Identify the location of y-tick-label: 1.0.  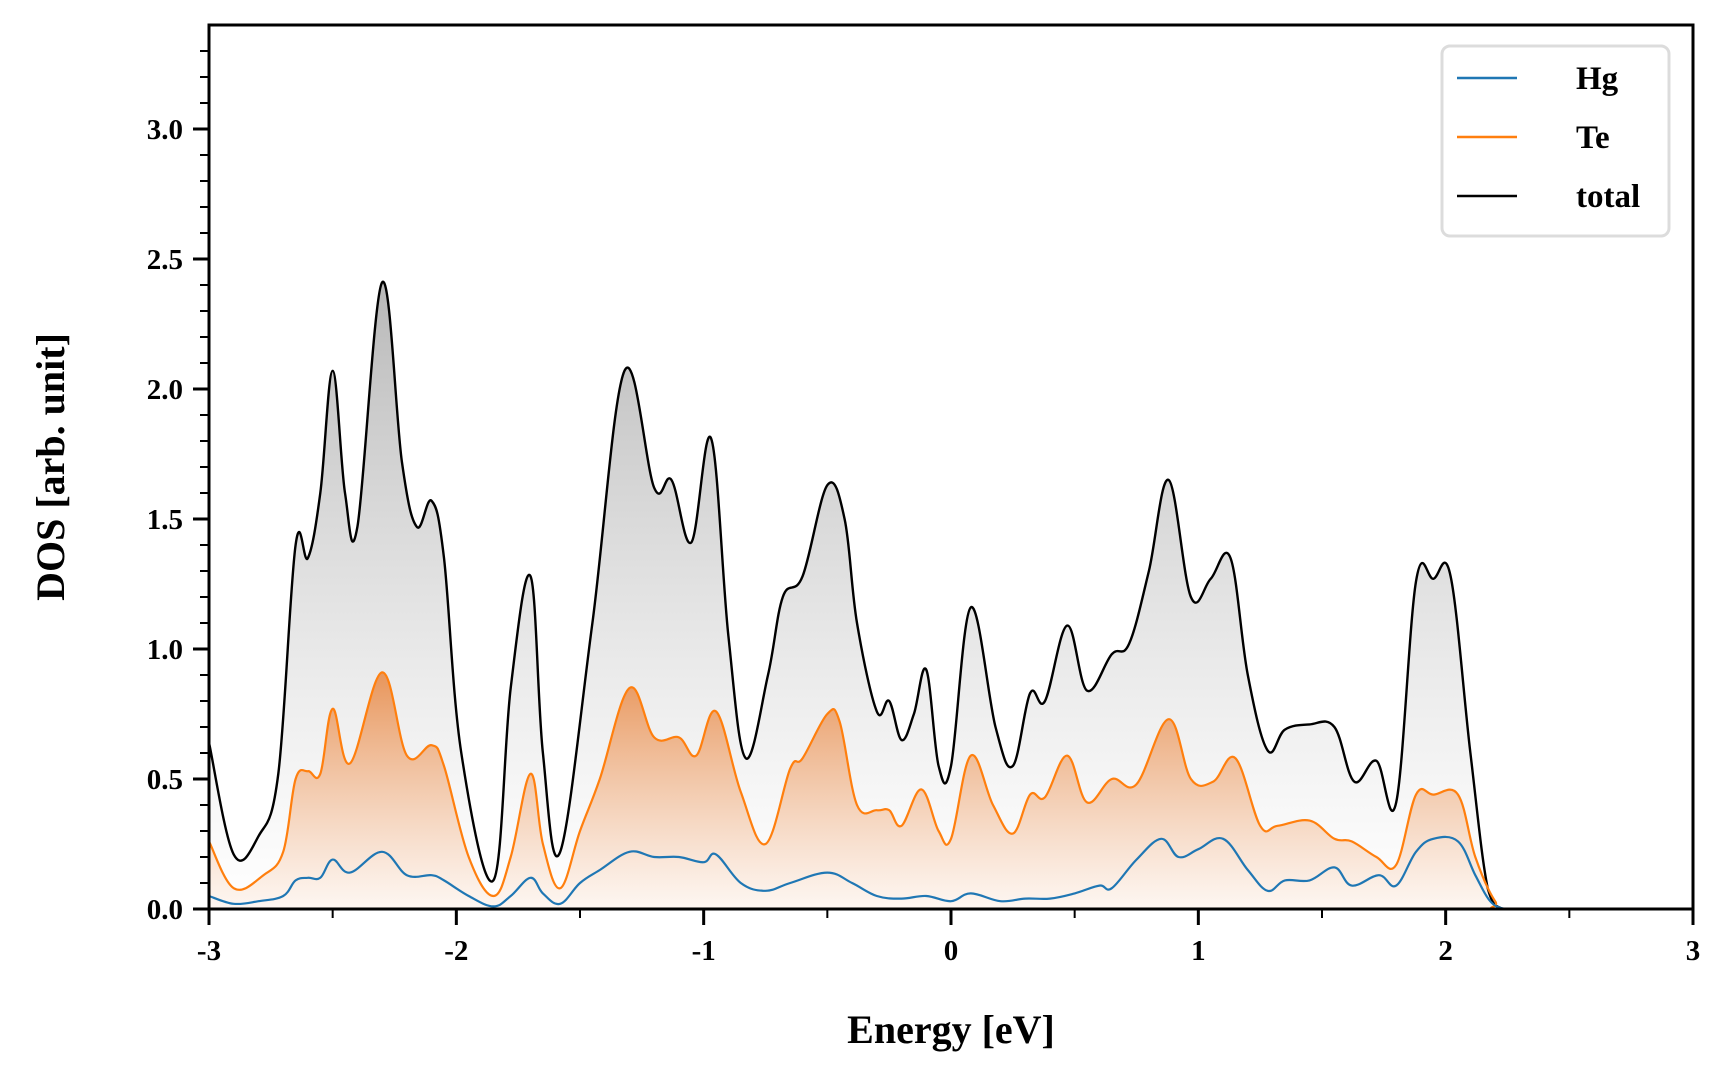
(165, 650).